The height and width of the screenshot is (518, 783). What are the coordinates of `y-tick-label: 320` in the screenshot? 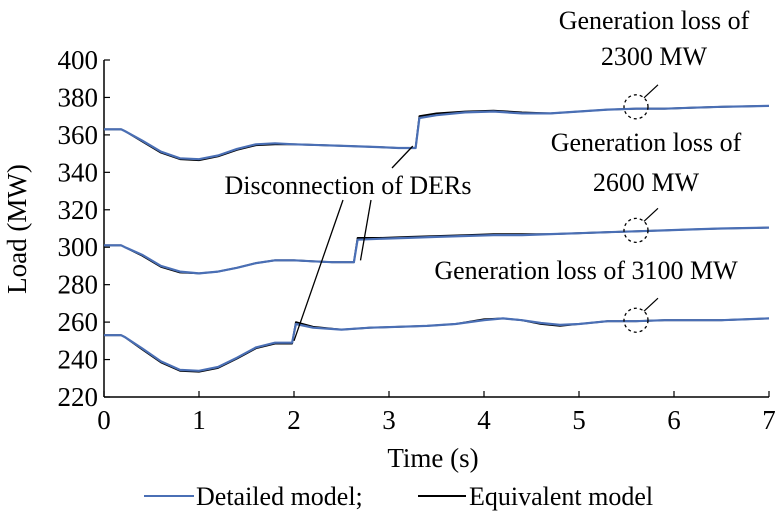 It's located at (78, 210).